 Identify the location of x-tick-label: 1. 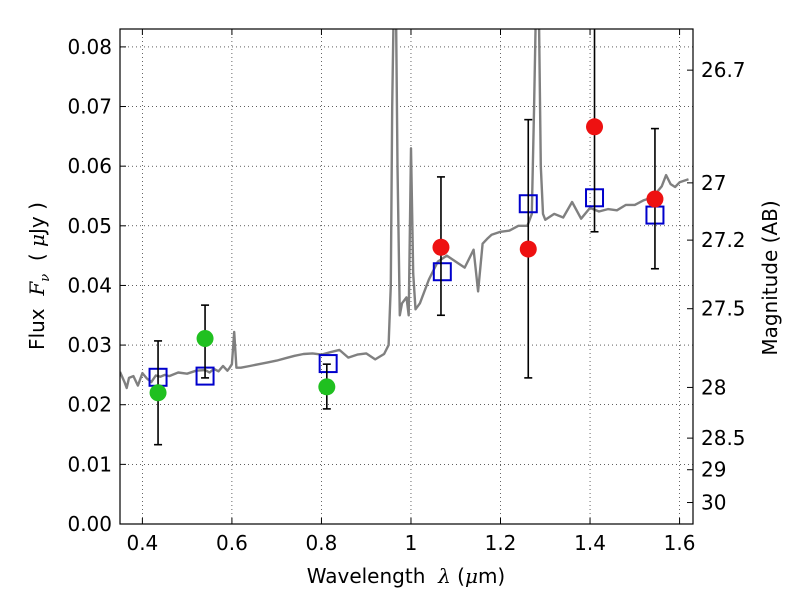
(411, 543).